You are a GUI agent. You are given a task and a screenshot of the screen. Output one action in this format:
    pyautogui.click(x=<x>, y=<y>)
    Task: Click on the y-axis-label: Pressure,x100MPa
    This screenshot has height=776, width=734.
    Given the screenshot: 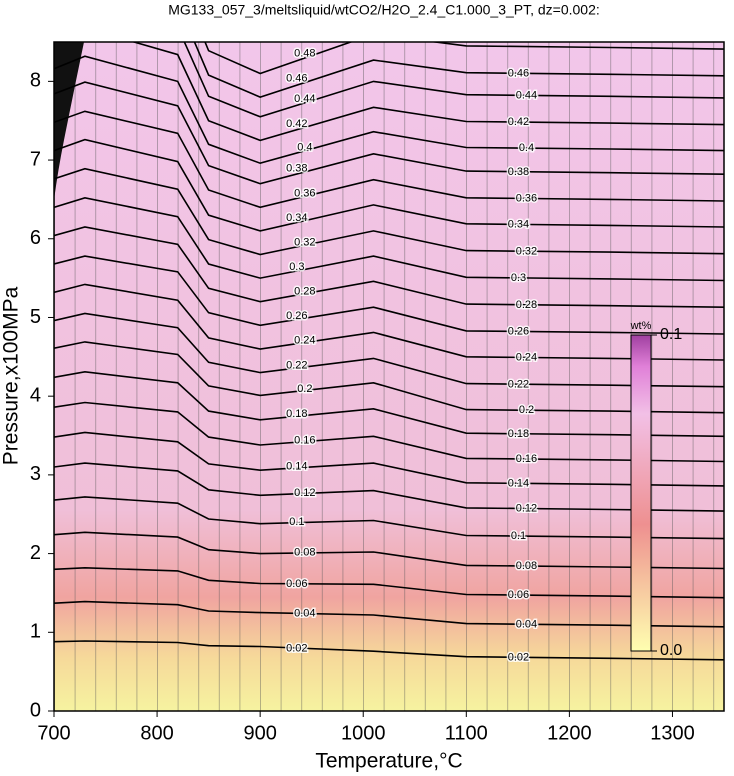 What is the action you would take?
    pyautogui.click(x=11, y=375)
    